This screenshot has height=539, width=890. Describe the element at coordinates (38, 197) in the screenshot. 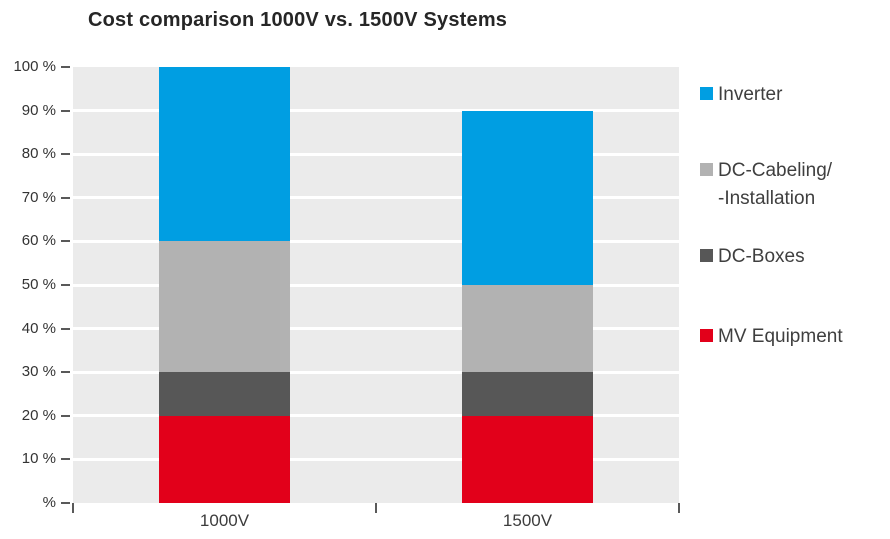

I see `y-axis-tick-label: 70 %` at that location.